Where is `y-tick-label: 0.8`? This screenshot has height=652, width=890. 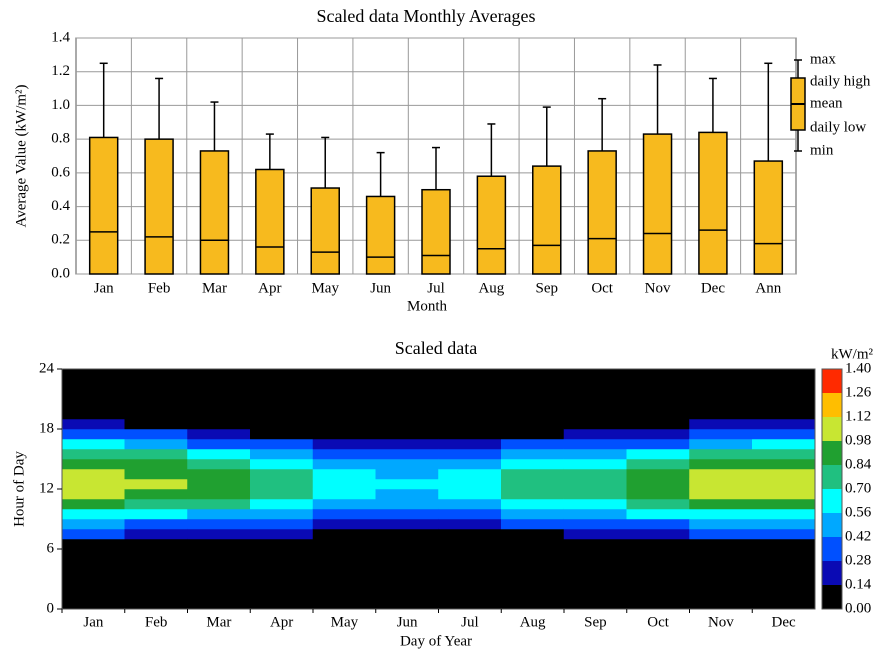
y-tick-label: 0.8 is located at coordinates (60, 139).